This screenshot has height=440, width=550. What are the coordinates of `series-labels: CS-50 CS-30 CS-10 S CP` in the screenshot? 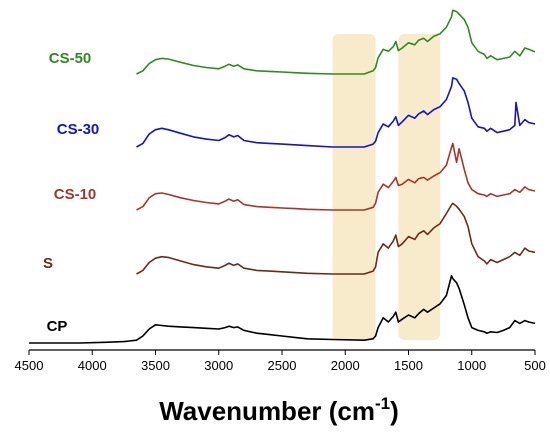 It's located at (71, 192).